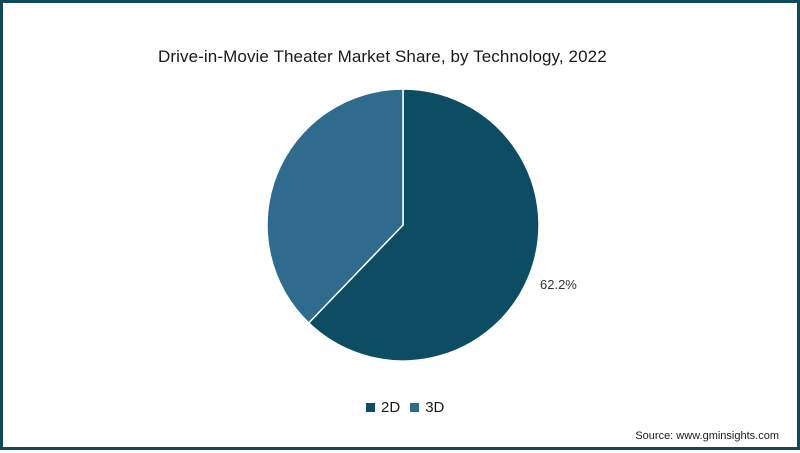  What do you see at coordinates (435, 407) in the screenshot?
I see `legend-label-3d: 3D` at bounding box center [435, 407].